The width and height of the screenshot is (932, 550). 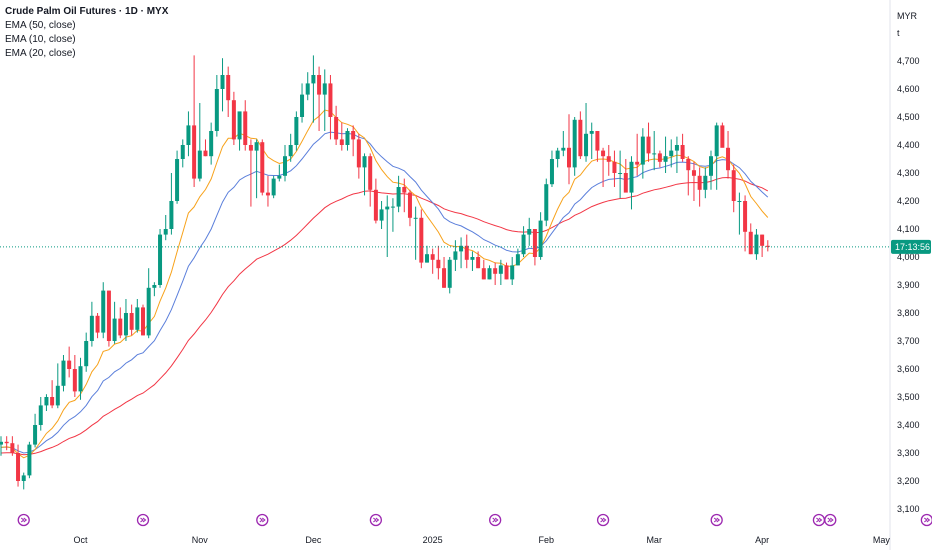 I want to click on x-tick-label: Oct, so click(x=81, y=540).